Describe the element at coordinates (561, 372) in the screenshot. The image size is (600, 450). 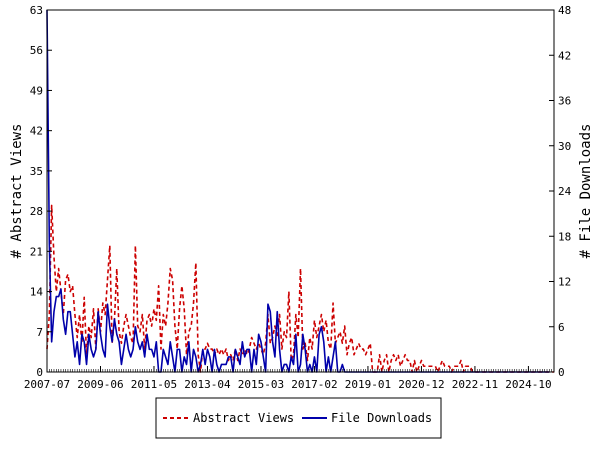
I see `y2-tick-label-0: 0` at that location.